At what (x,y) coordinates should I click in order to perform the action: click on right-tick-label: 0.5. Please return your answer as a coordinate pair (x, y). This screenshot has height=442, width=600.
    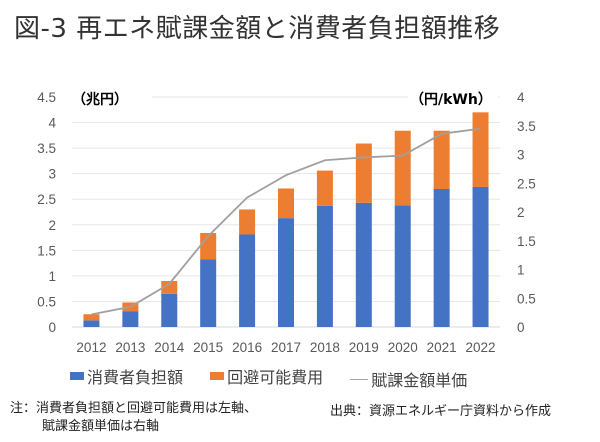
    Looking at the image, I should click on (526, 298).